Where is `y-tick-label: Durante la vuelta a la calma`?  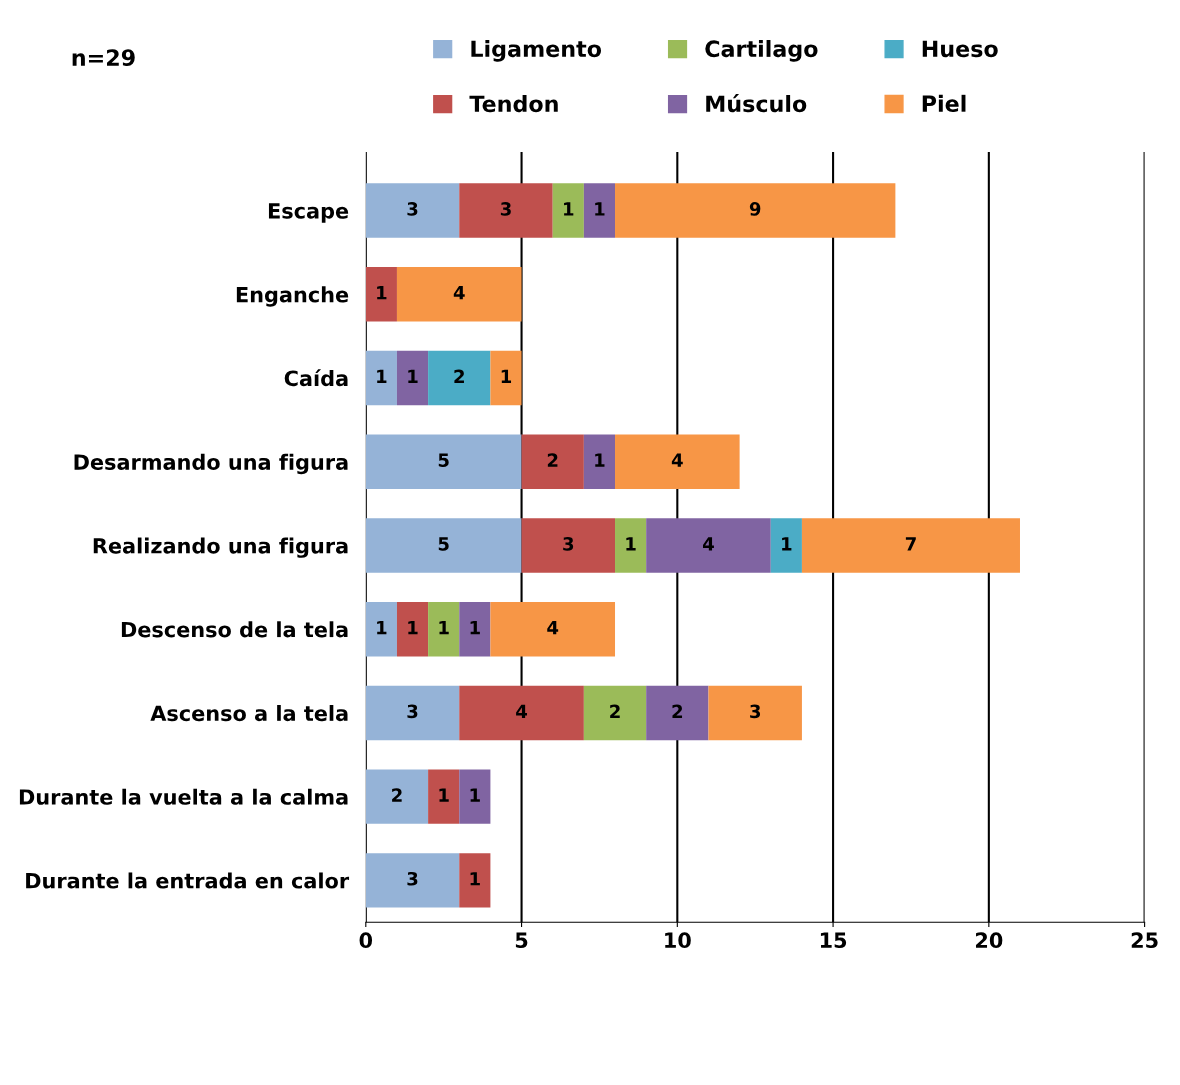 y-tick-label: Durante la vuelta a la calma is located at coordinates (183, 796).